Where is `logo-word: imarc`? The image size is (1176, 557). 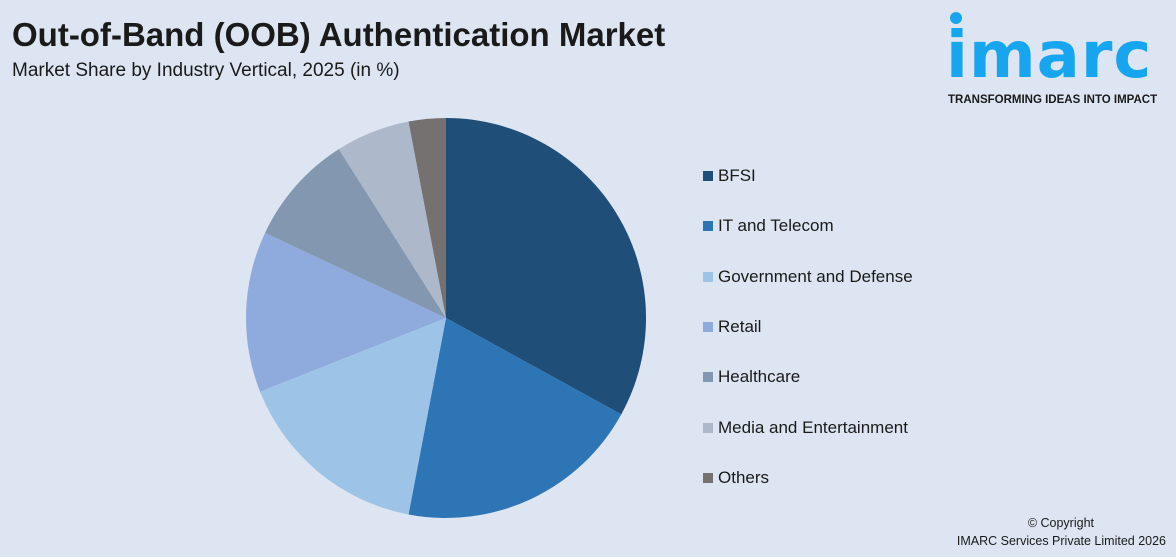 logo-word: imarc is located at coordinates (1049, 56).